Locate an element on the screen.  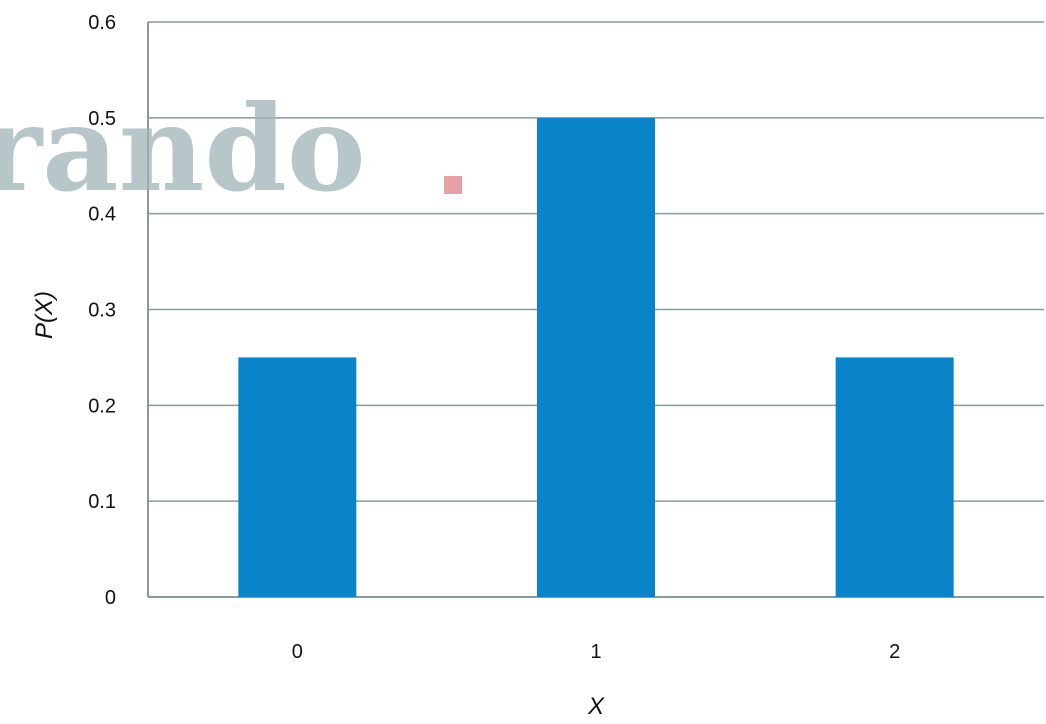
y-tick-label: 0.6 is located at coordinates (102, 23).